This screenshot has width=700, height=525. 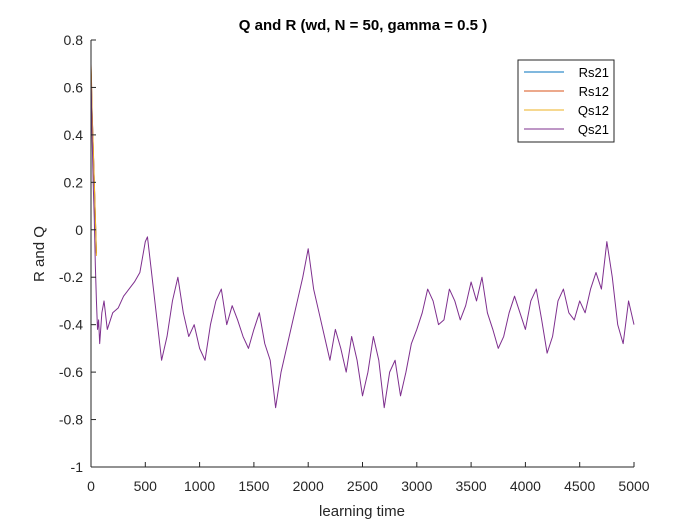 I want to click on x-tick-label: 2000, so click(x=308, y=486).